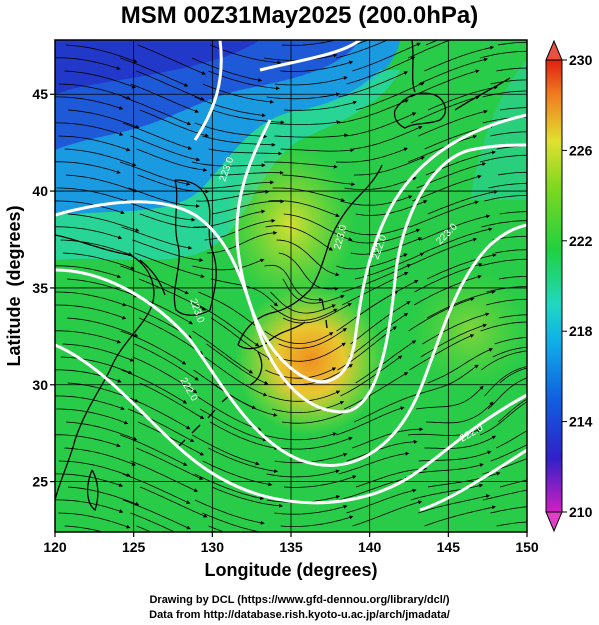 The width and height of the screenshot is (599, 625). I want to click on x-tick-label: 135, so click(291, 547).